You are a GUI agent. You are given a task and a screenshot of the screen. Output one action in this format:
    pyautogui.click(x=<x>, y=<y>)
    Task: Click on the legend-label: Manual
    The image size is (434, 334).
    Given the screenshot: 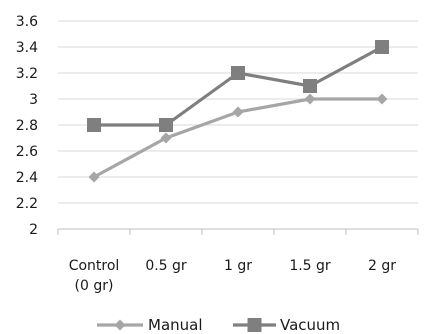 What is the action you would take?
    pyautogui.click(x=175, y=325)
    